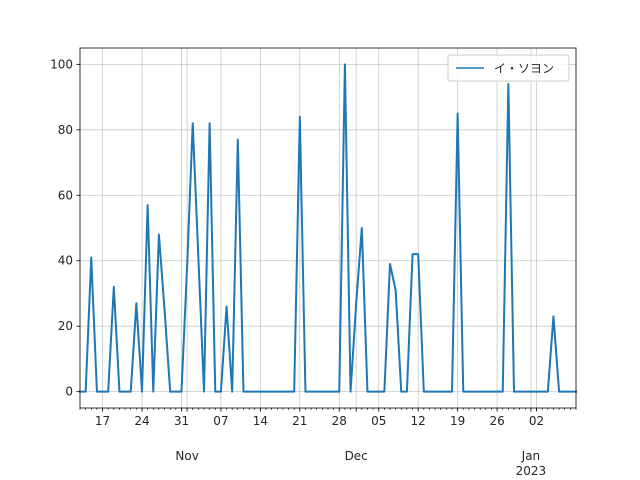  Describe the element at coordinates (65, 228) in the screenshot. I see `y-axis: 0 20 40 60 80 100` at that location.